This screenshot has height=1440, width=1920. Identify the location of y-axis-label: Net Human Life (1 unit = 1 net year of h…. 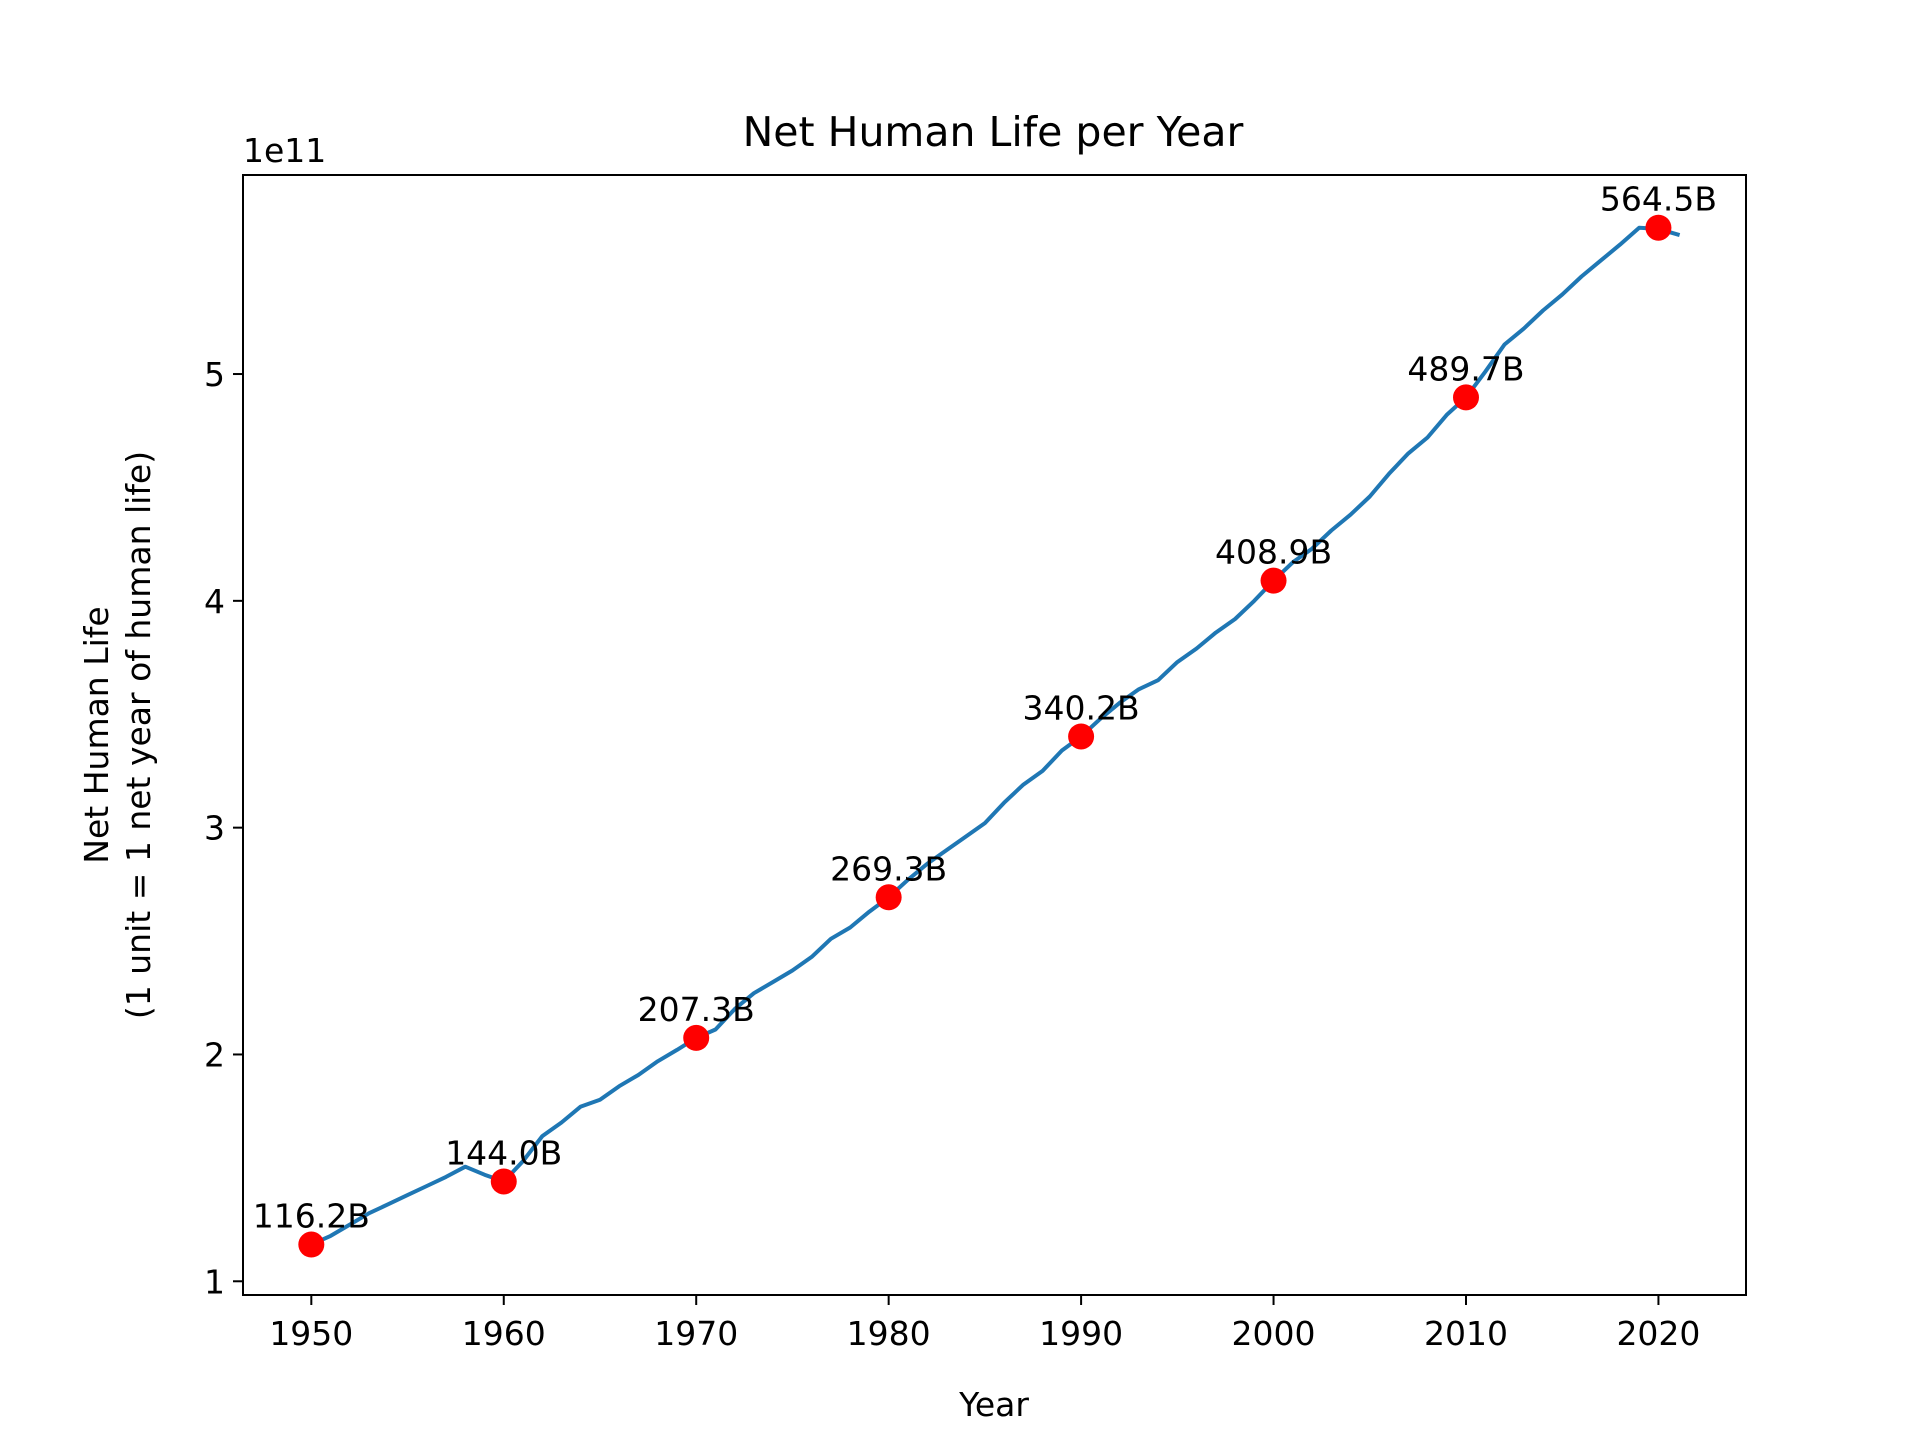
(117, 735).